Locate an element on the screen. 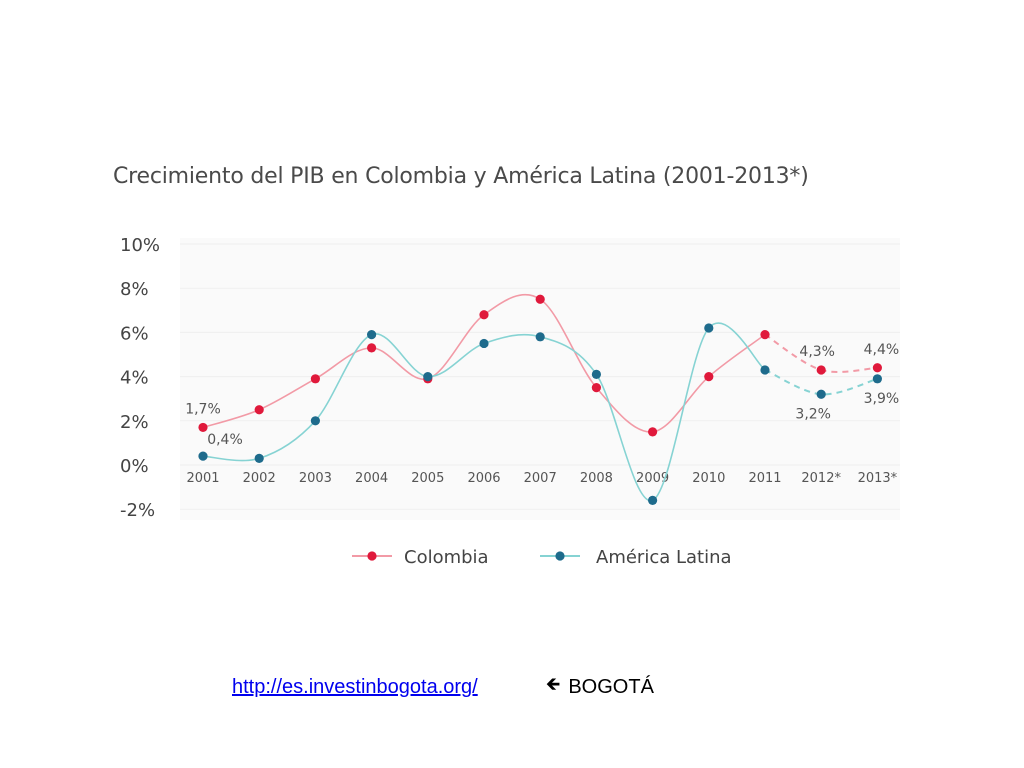  location-label: BOGOTÁ is located at coordinates (611, 686).